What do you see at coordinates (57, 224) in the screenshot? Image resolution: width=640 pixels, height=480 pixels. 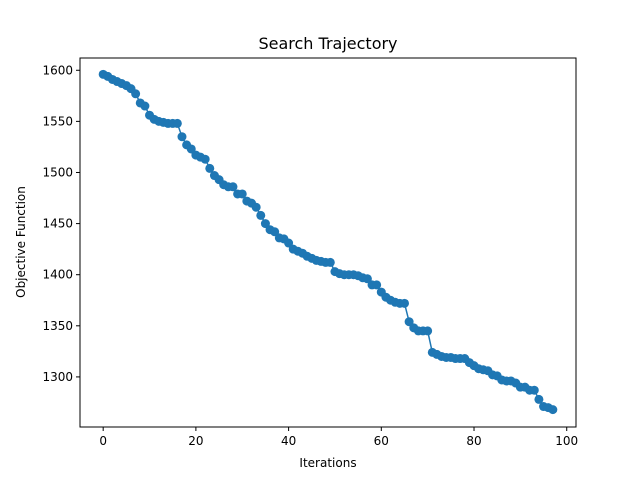 I see `y-tick-label: 1450` at bounding box center [57, 224].